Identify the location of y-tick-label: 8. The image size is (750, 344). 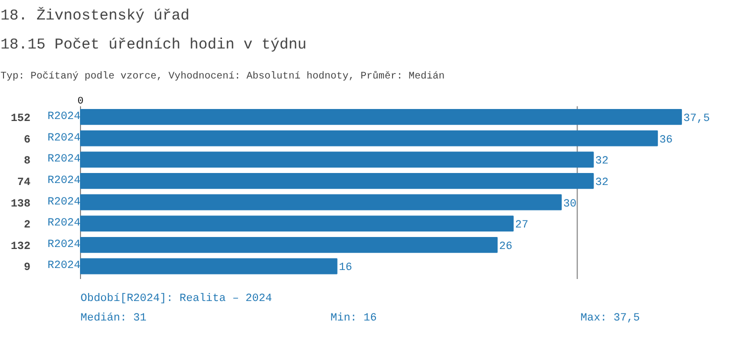
(27, 162).